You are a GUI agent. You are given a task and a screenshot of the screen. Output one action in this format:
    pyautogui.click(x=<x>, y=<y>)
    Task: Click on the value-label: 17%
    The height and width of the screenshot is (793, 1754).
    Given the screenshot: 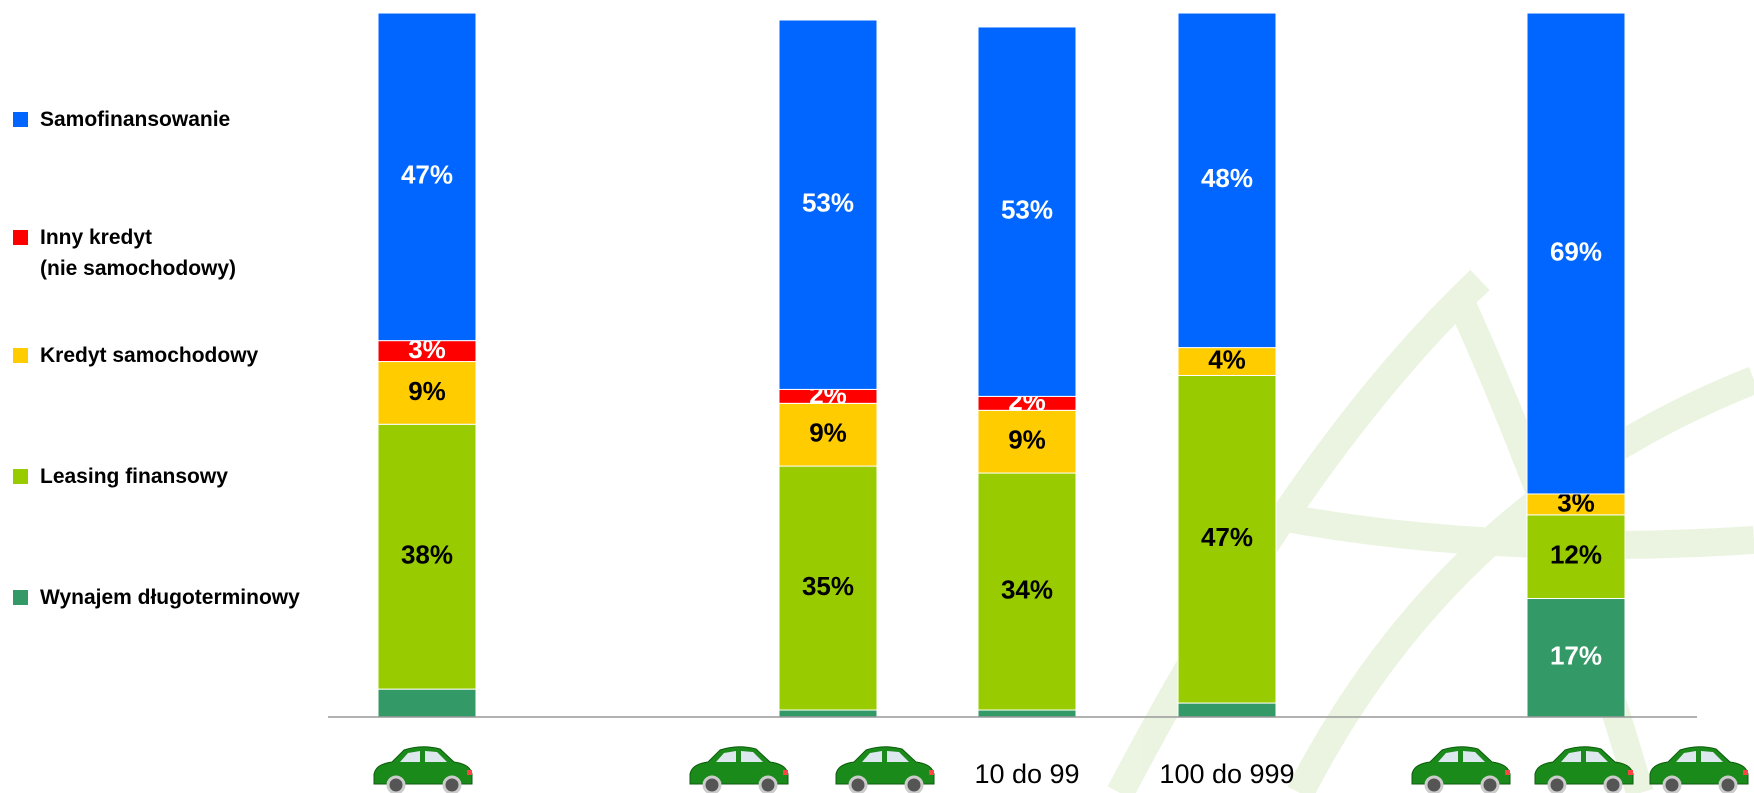 What is the action you would take?
    pyautogui.click(x=1576, y=656)
    